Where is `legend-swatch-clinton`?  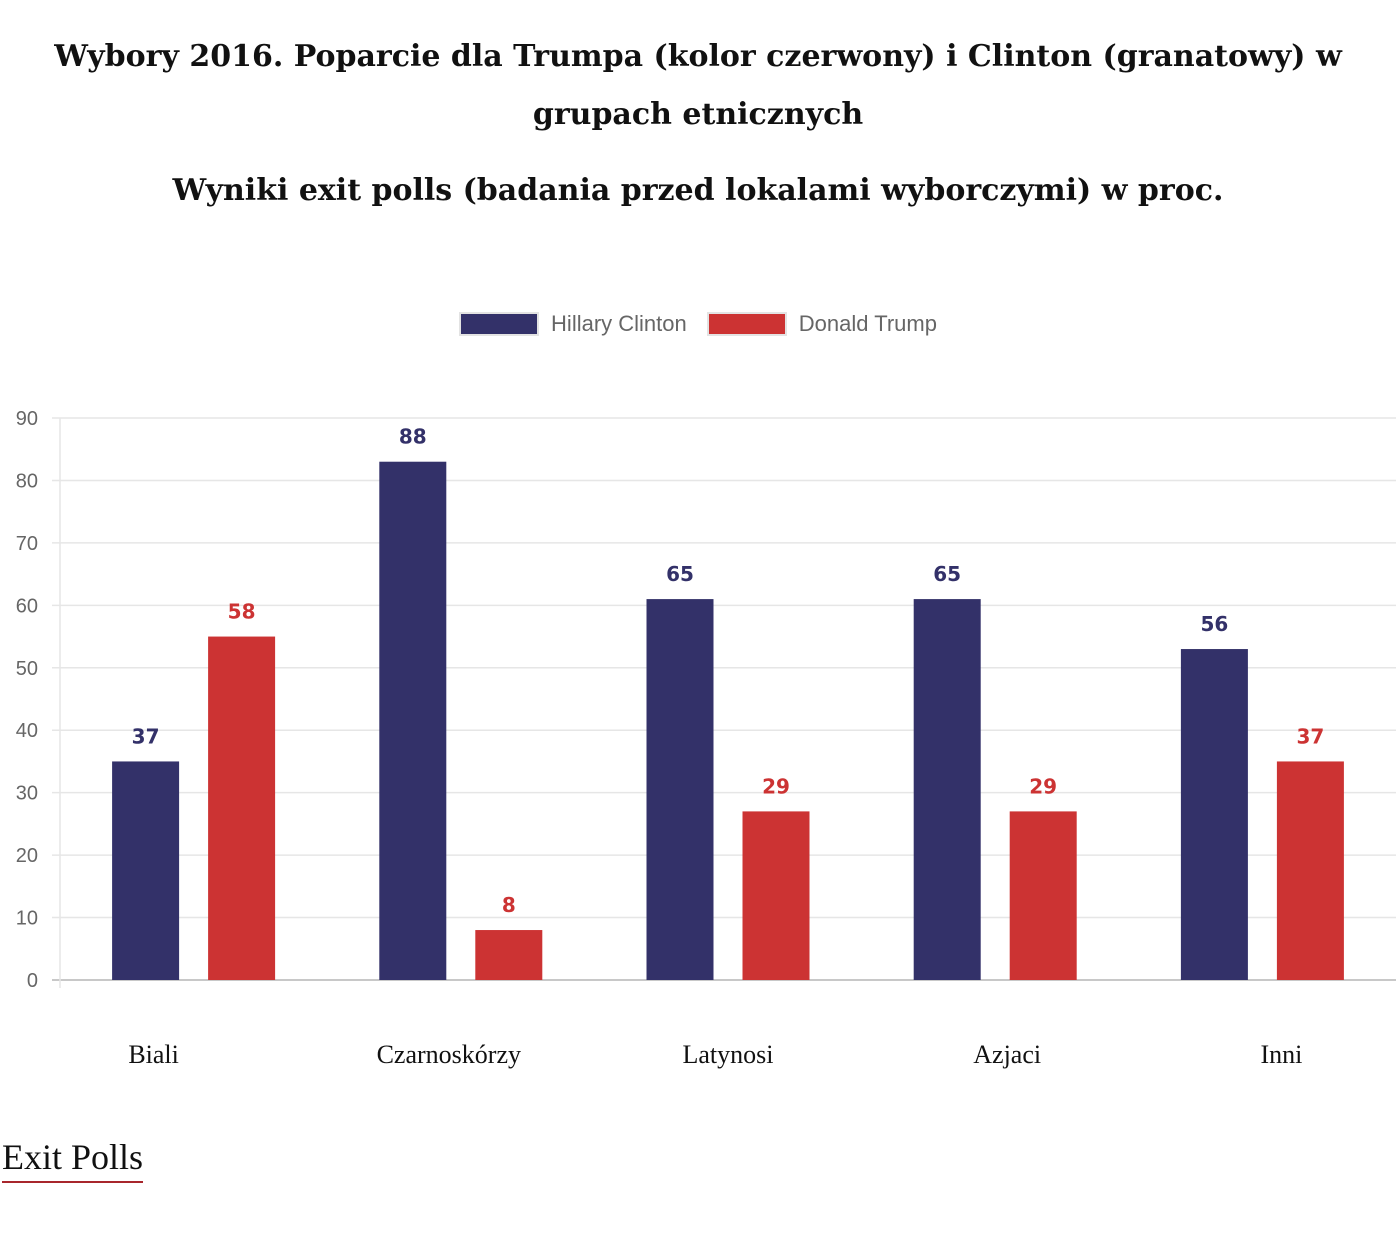
legend-swatch-clinton is located at coordinates (499, 324).